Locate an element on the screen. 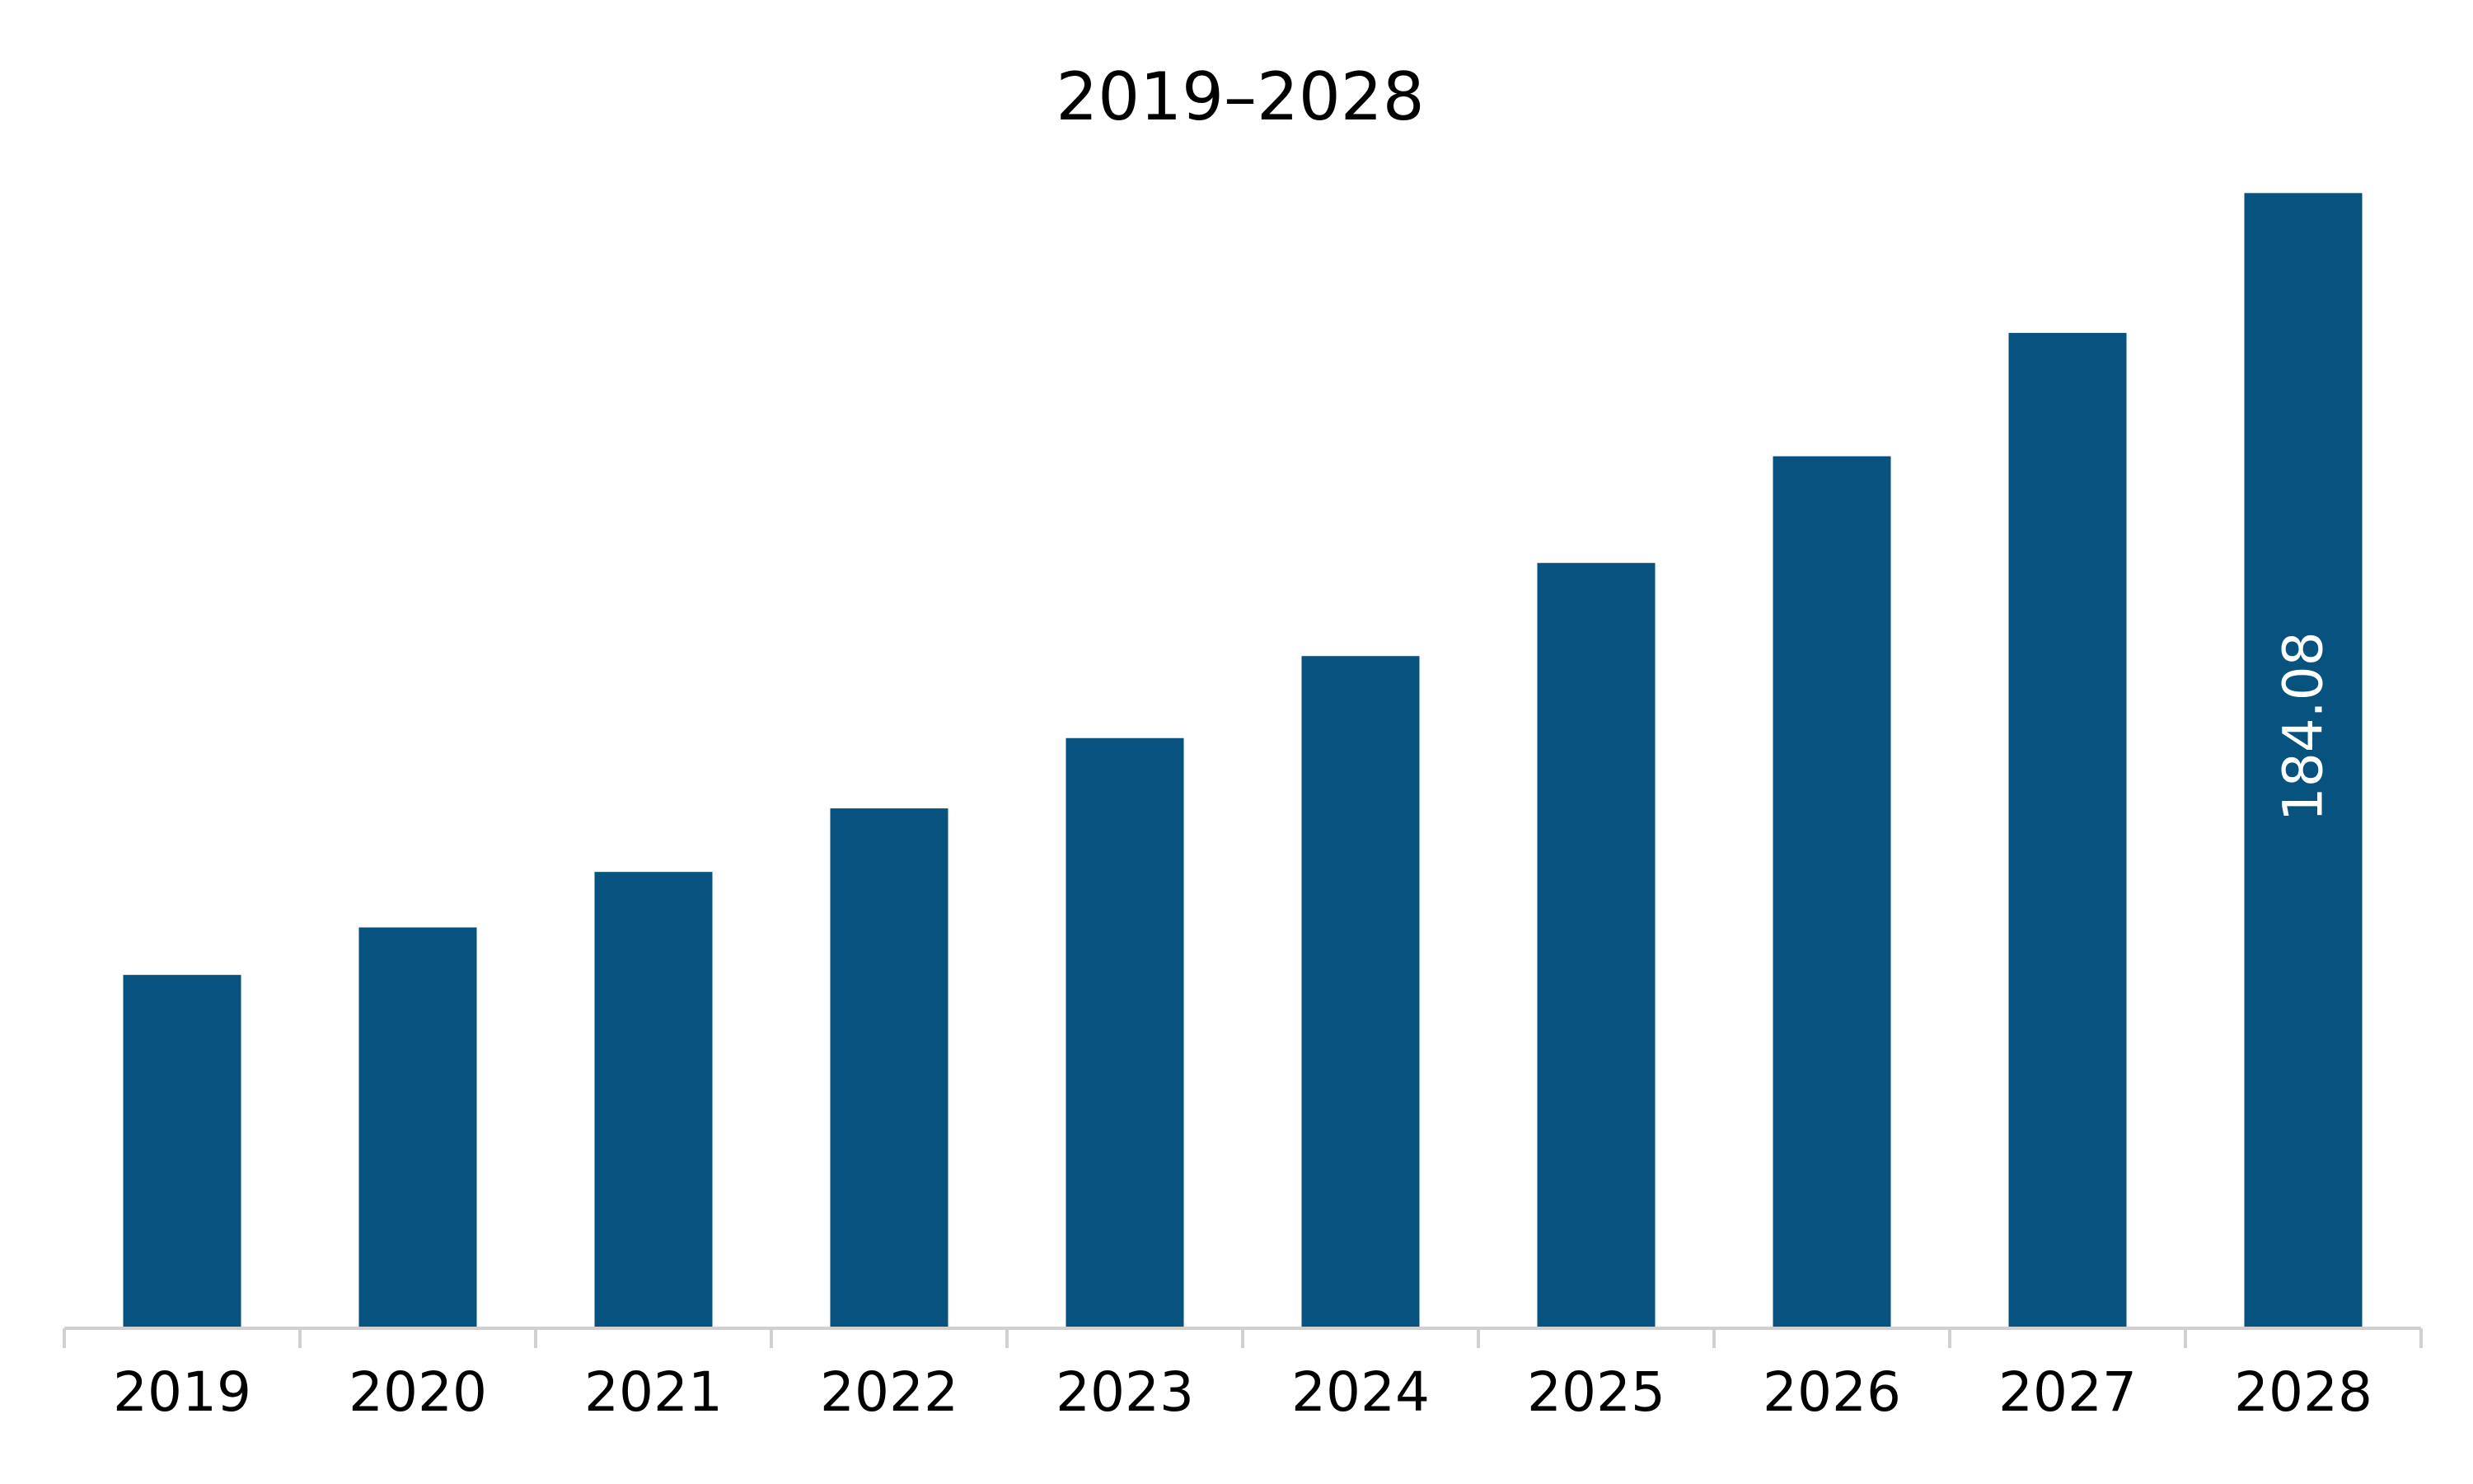  x-tick-label-2025: 2025 is located at coordinates (1596, 1392).